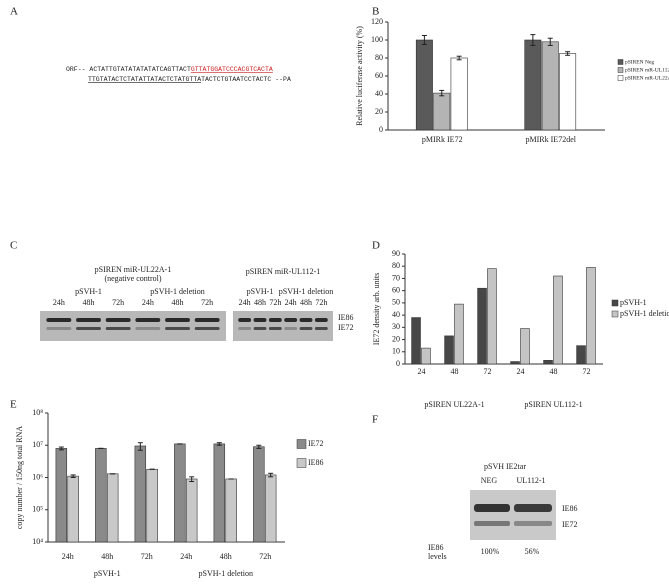  I want to click on legend-label: pSVH-1, so click(633, 302).